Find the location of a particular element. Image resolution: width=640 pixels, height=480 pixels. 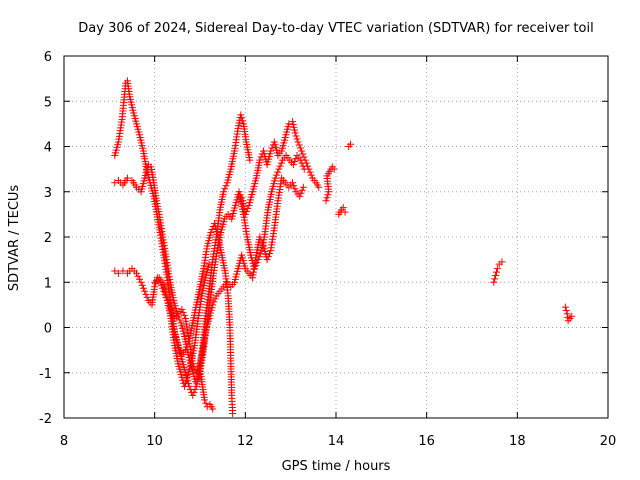

x-tick-label: 18 is located at coordinates (517, 441).